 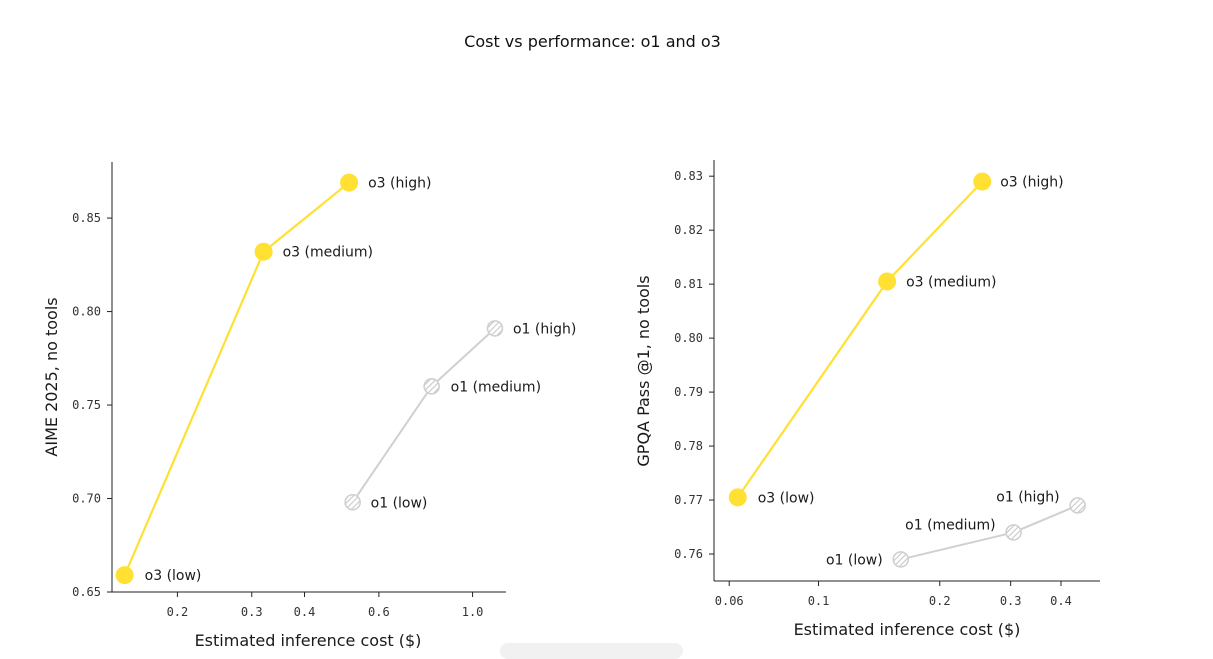 I want to click on y-tick-label: 0.70, so click(x=86, y=499).